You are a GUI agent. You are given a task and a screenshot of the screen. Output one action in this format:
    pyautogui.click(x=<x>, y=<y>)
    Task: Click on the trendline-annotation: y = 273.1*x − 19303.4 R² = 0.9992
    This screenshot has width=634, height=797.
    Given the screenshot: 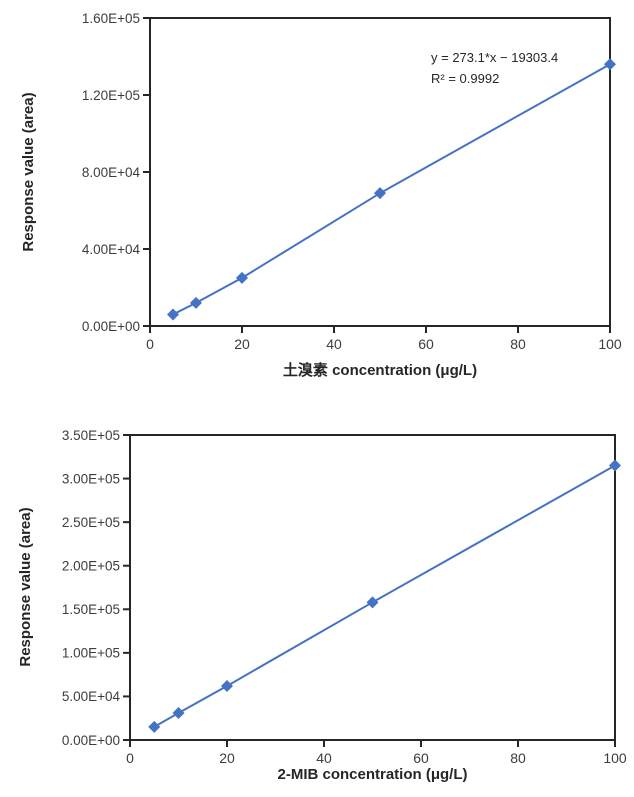 What is the action you would take?
    pyautogui.click(x=494, y=68)
    